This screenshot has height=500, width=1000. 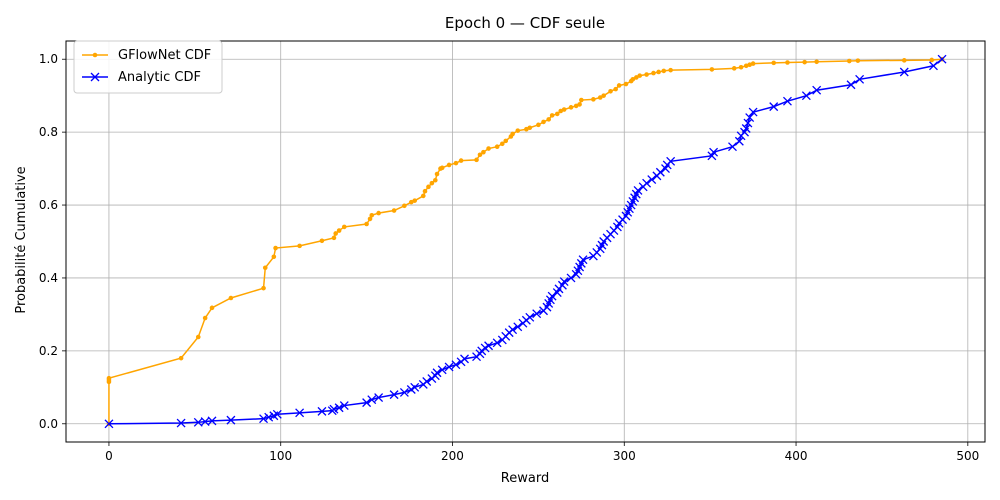 What do you see at coordinates (525, 478) in the screenshot?
I see `x-axis-label: Reward` at bounding box center [525, 478].